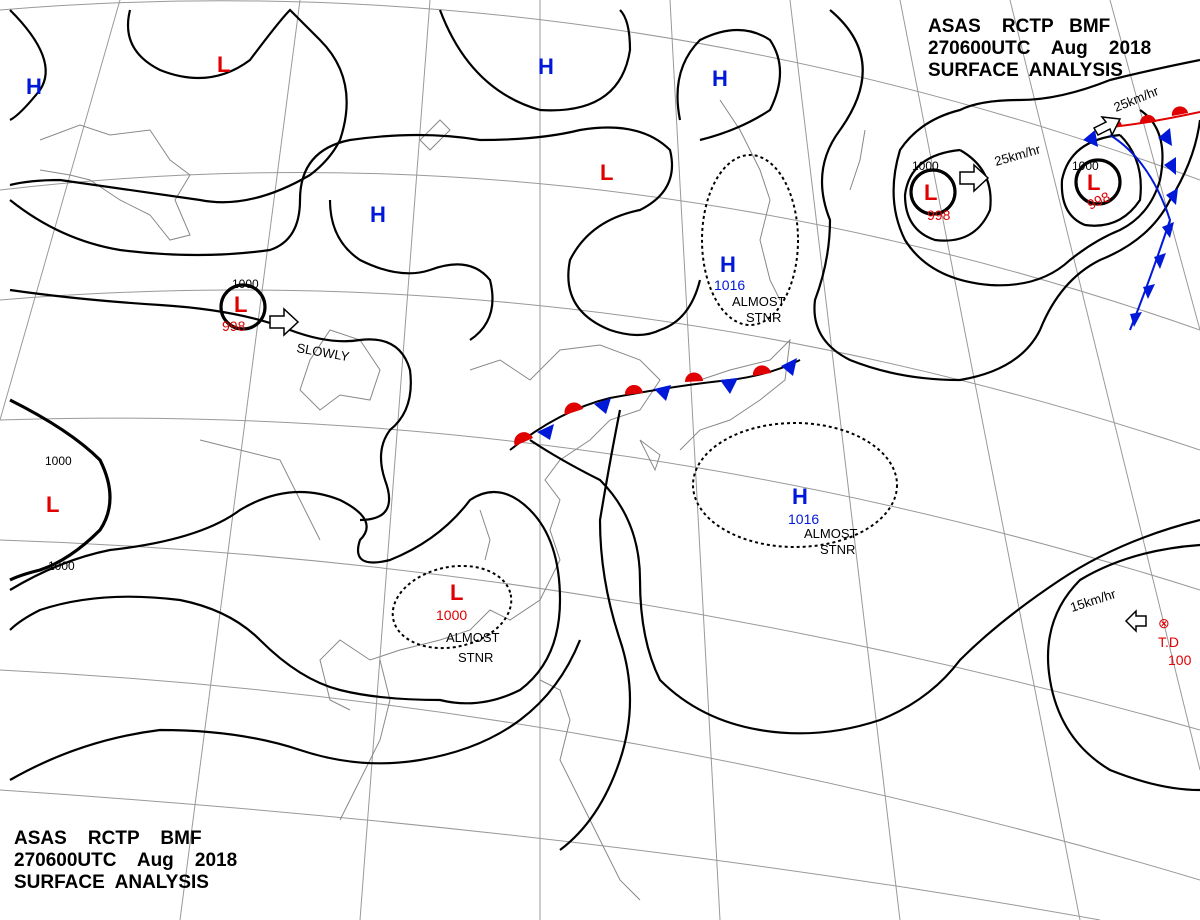  I want to click on header-bottom-line1: ASAS RCTP BMF, so click(108, 838).